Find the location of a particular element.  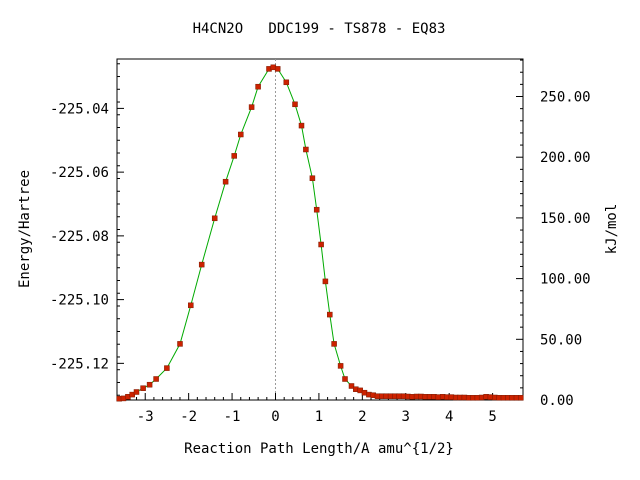

x-tick-label: -1 is located at coordinates (232, 417).